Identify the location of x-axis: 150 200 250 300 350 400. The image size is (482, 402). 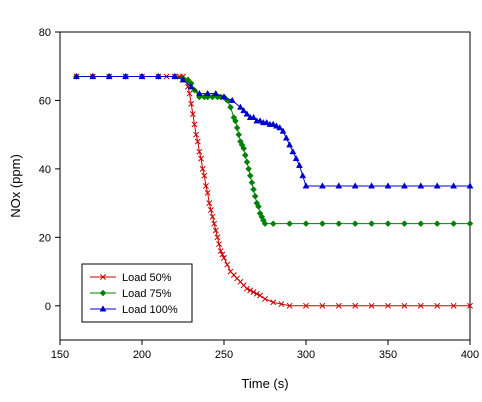
(265, 350).